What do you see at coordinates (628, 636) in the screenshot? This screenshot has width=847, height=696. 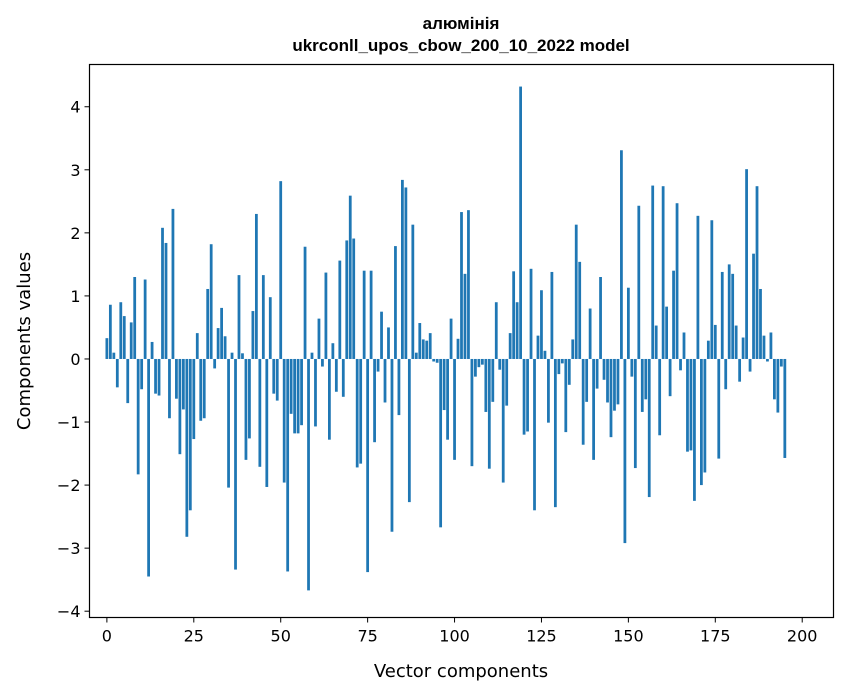 I see `x-tick-label: 150` at bounding box center [628, 636].